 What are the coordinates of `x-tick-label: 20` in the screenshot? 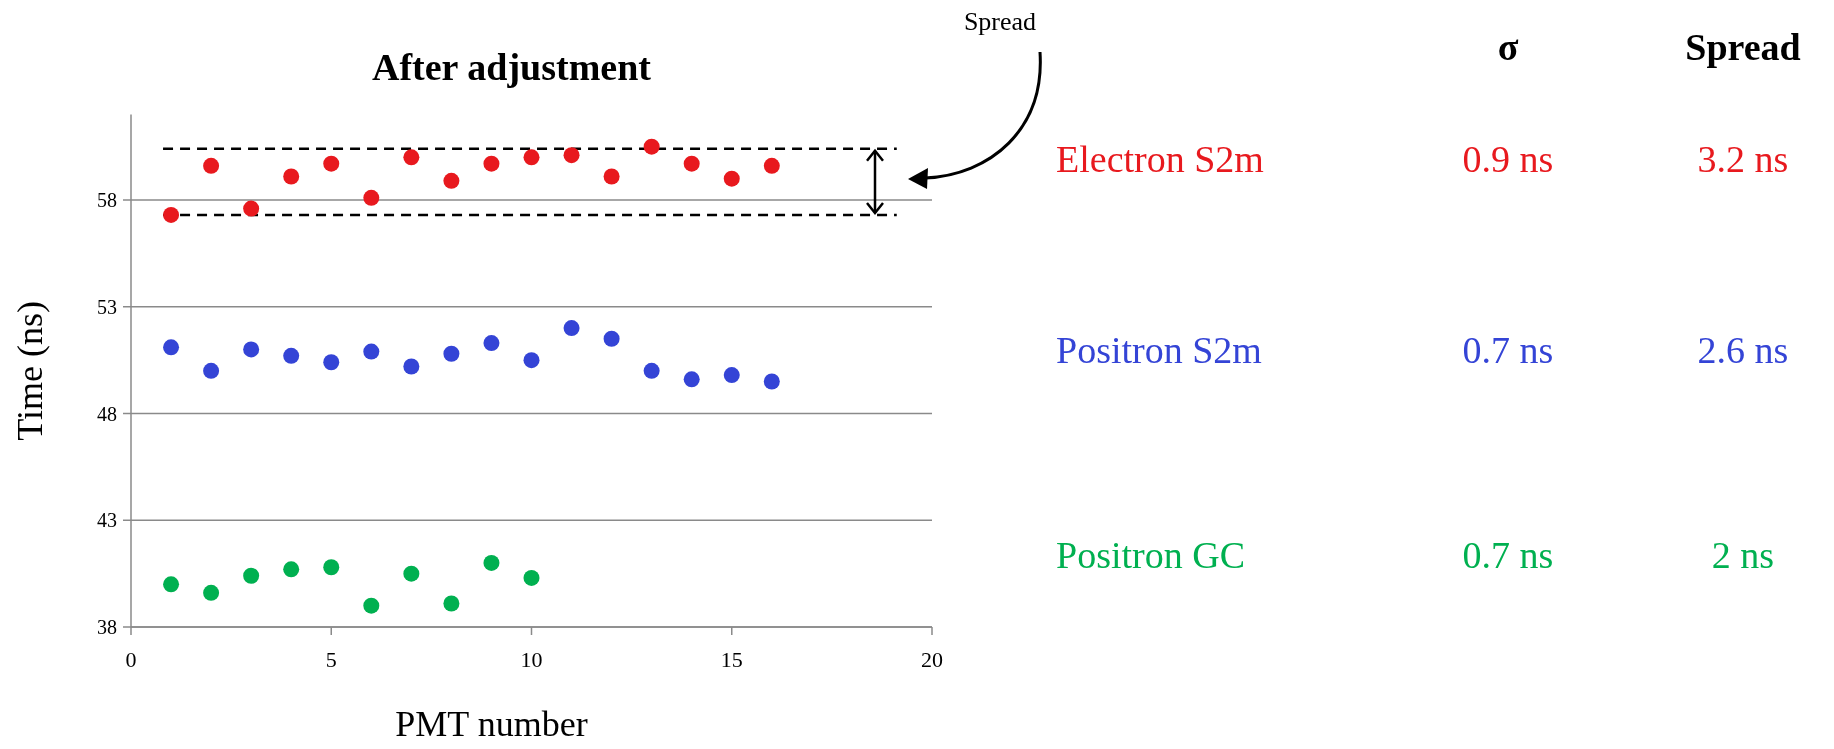 It's located at (932, 659).